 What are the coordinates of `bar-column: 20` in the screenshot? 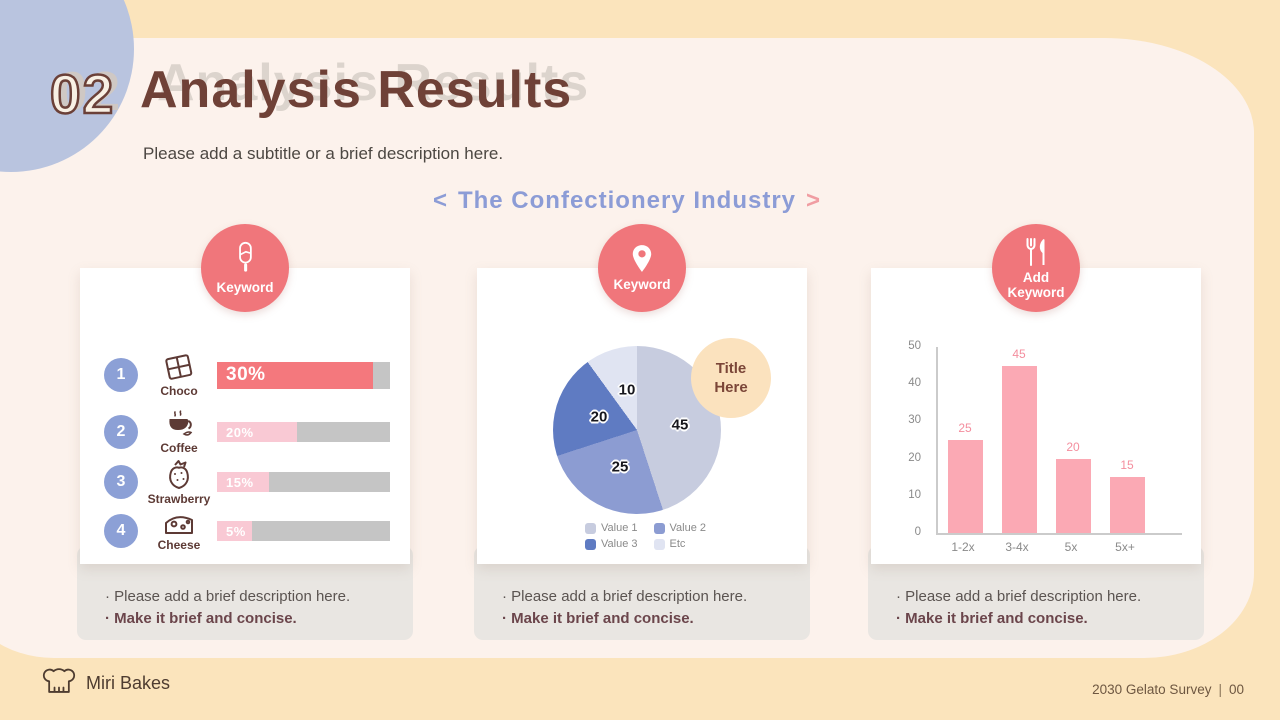 It's located at (1073, 440).